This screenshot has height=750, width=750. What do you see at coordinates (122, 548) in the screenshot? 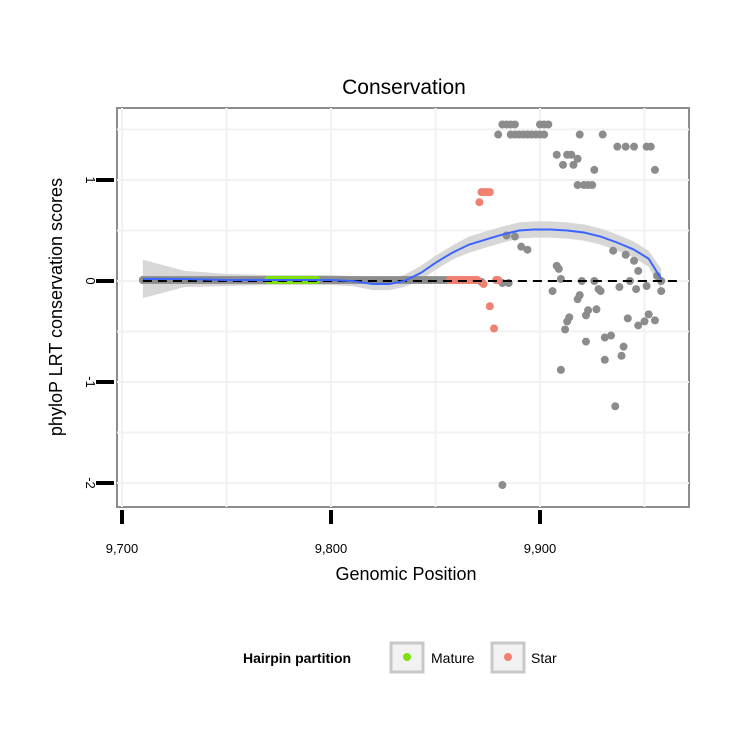
I see `x-tick-label: 9,700` at bounding box center [122, 548].